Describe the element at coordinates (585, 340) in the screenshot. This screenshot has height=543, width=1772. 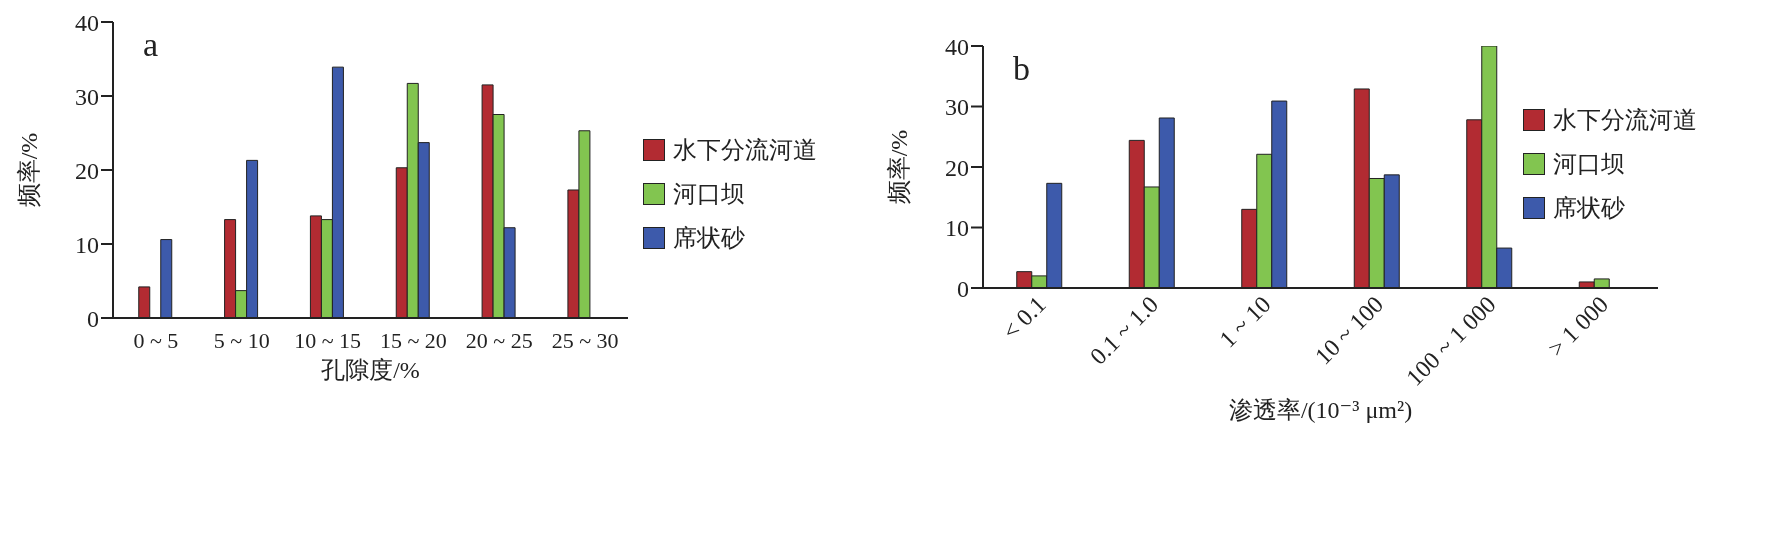
I see `x-tick-label: 25 ~ 30` at that location.